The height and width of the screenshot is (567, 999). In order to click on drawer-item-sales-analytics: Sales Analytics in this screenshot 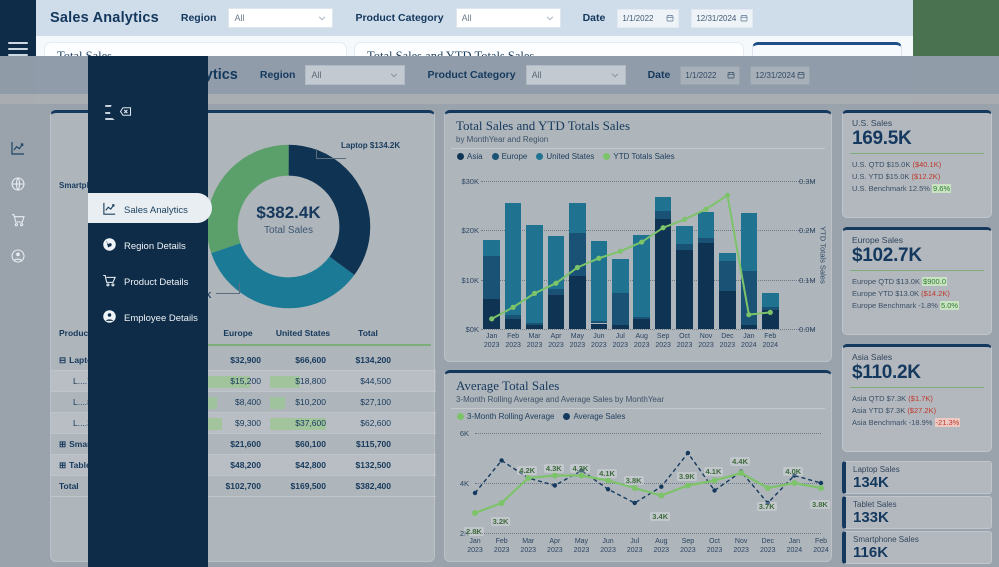, I will do `click(150, 210)`.